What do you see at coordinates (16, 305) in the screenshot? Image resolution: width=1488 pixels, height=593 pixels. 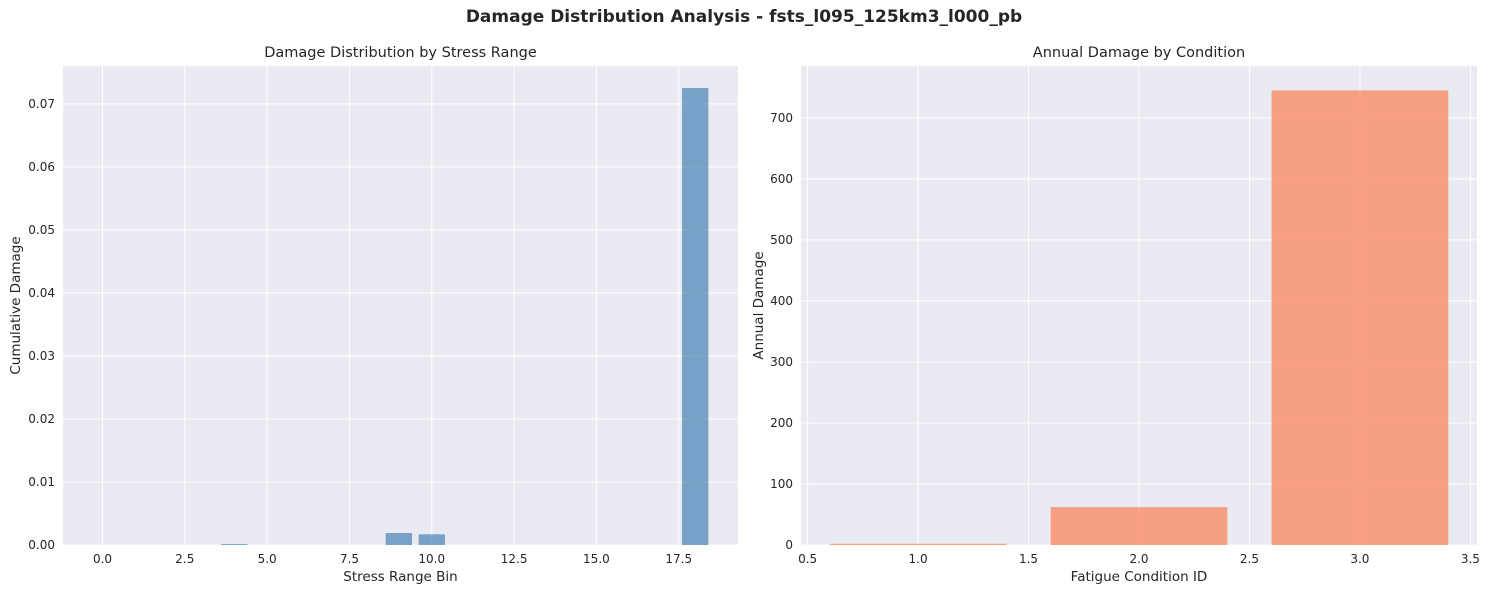 I see `left-y-axis-label: Cumulative Damage` at bounding box center [16, 305].